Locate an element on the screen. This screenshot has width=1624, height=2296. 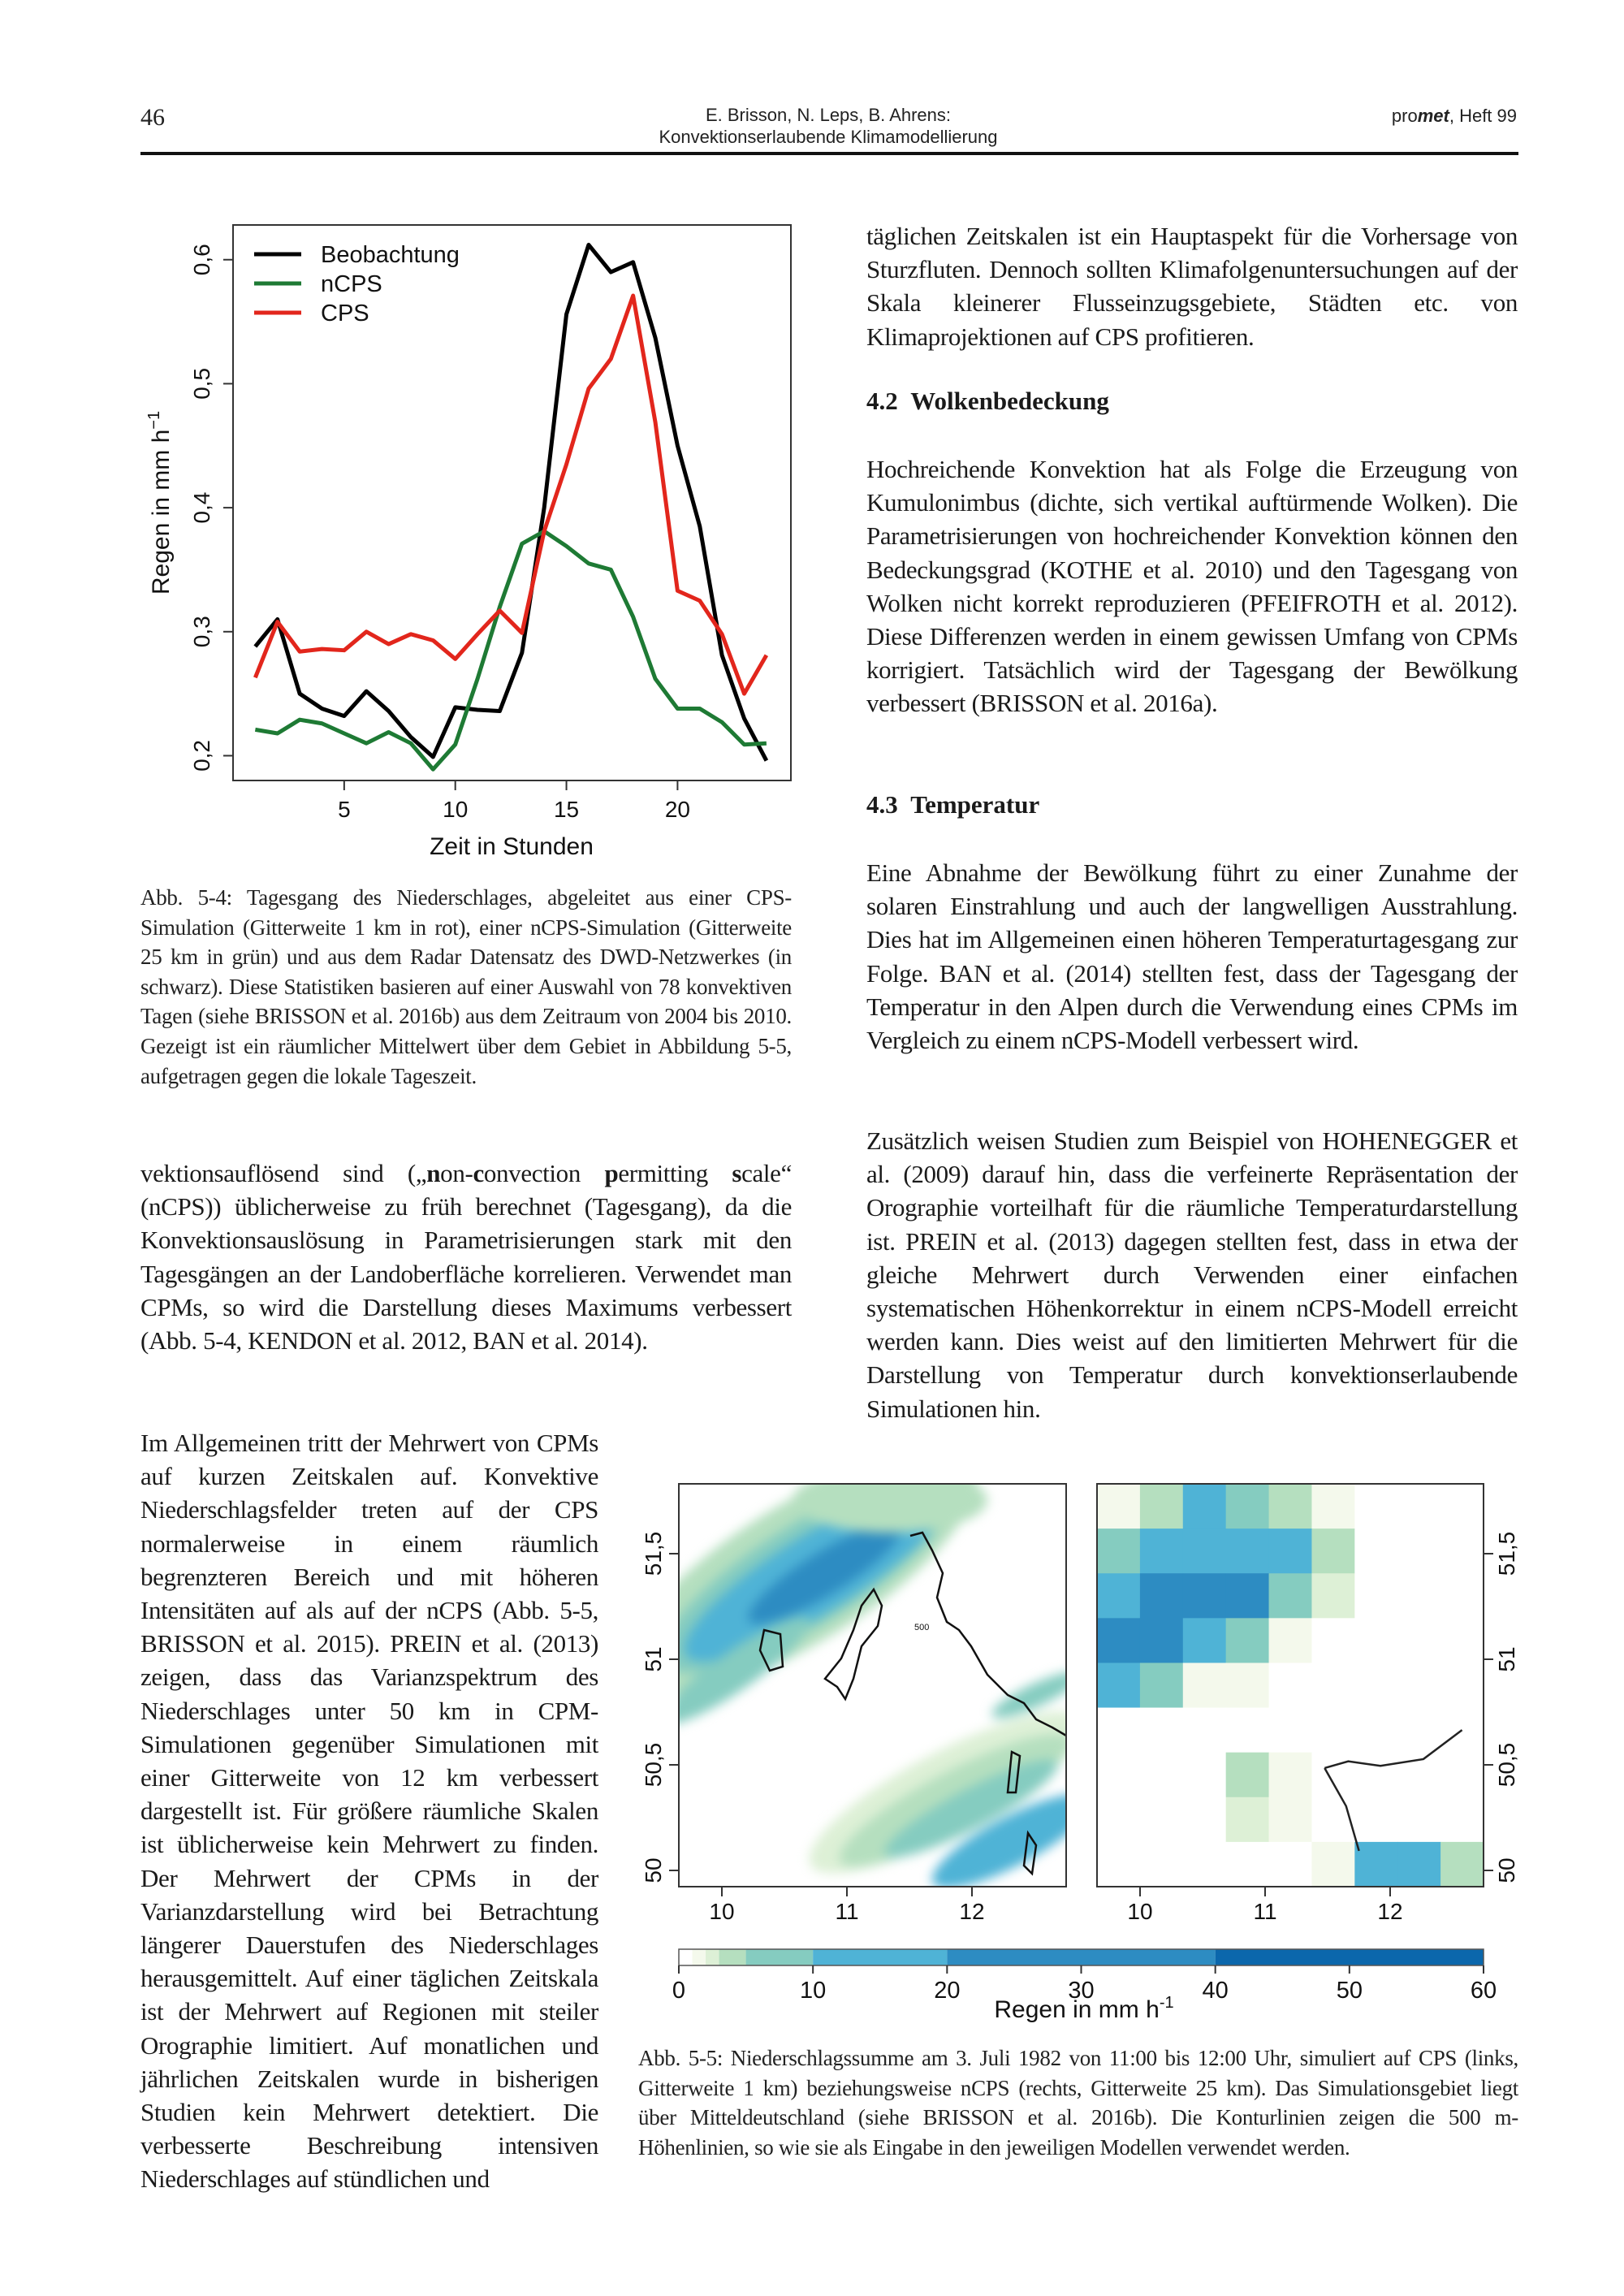
legend: Beobachtung nCPS CPS is located at coordinates (357, 284).